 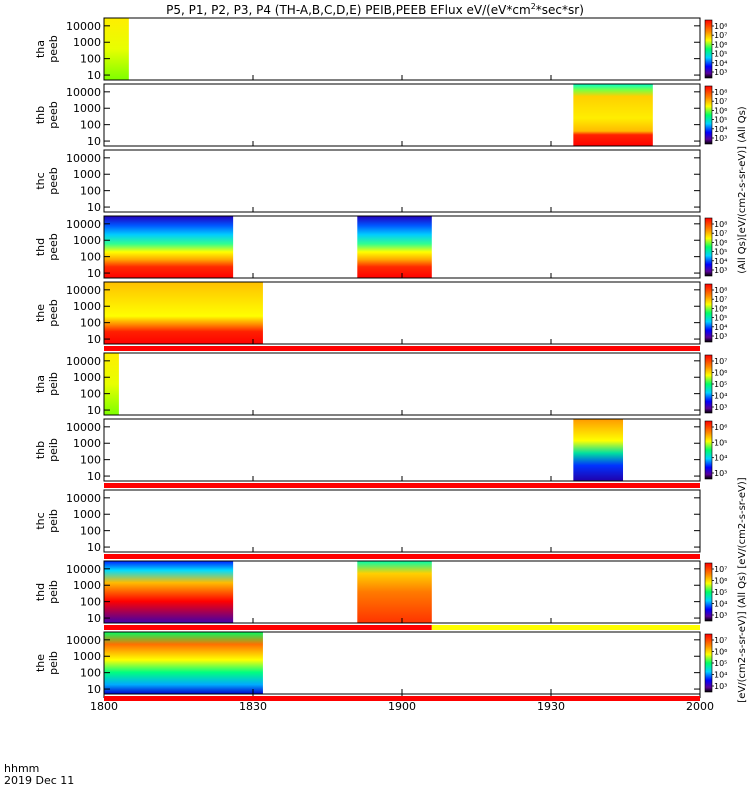 I want to click on panel-probe-label: thc, so click(x=40, y=180).